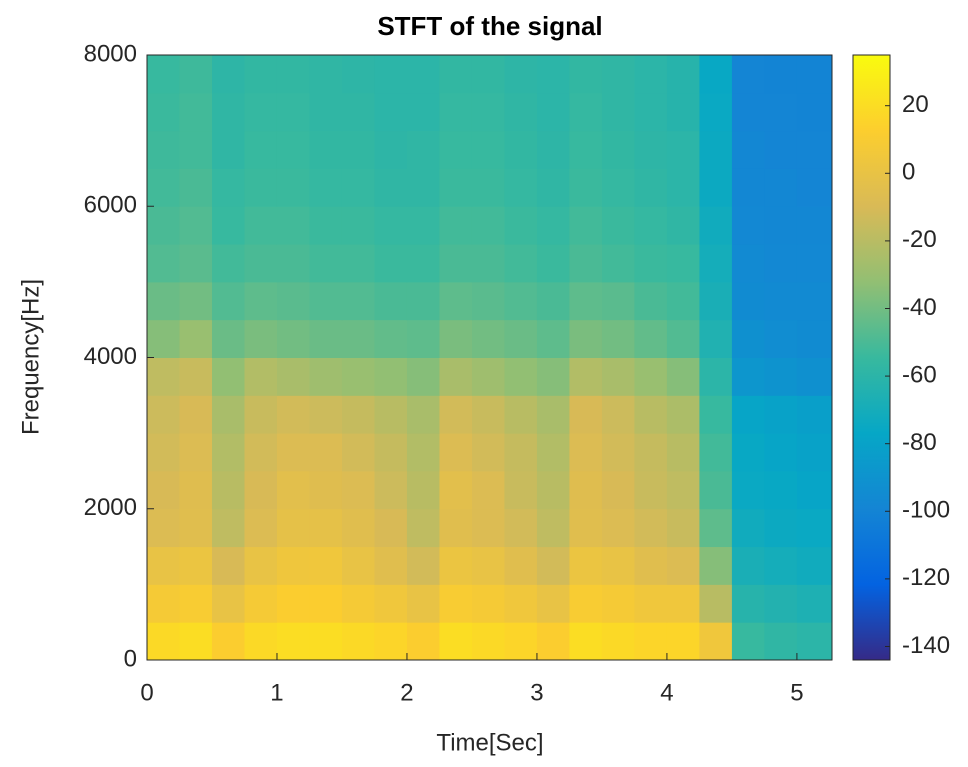 The width and height of the screenshot is (968, 767). I want to click on x-axis-label: Time[Sec], so click(489, 742).